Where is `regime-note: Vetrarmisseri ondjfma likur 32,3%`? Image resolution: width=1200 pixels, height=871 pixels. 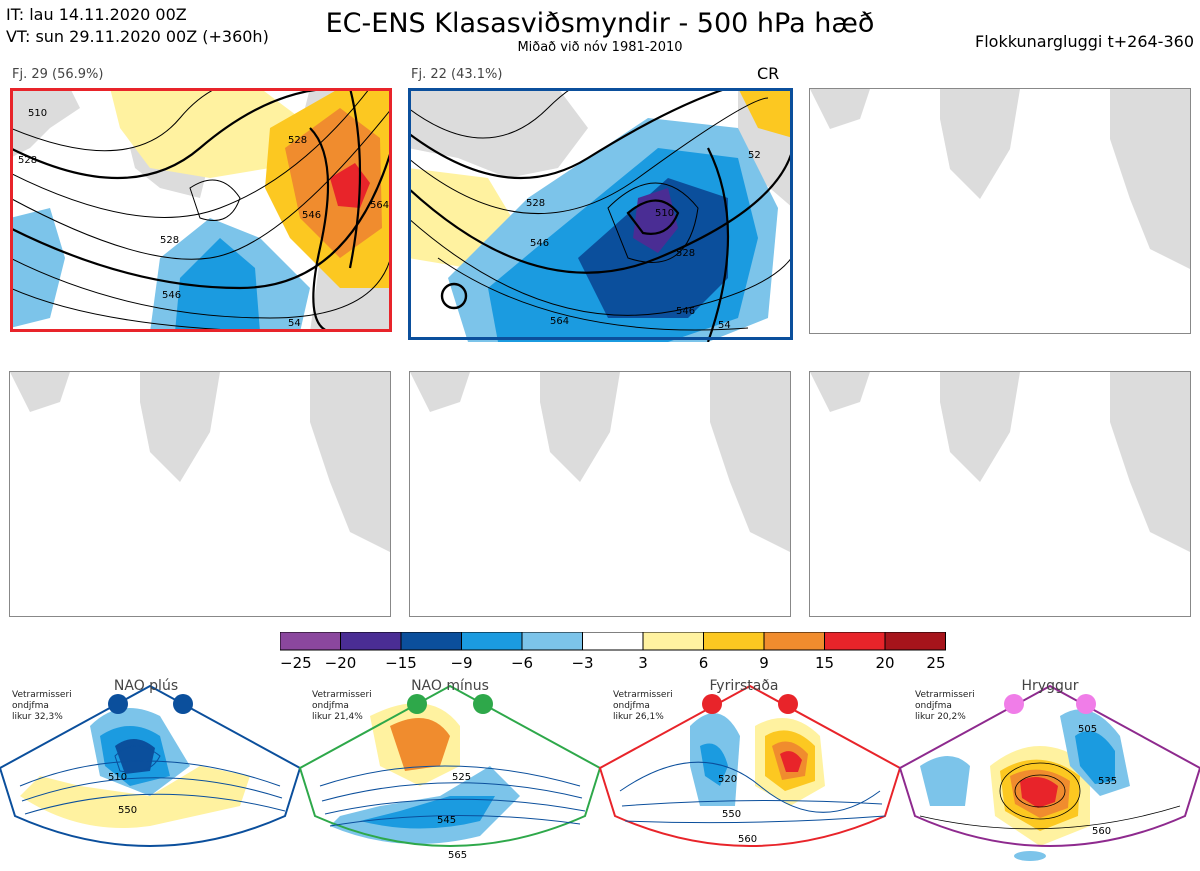 regime-note: Vetrarmisseri ondjfma likur 32,3% is located at coordinates (42, 706).